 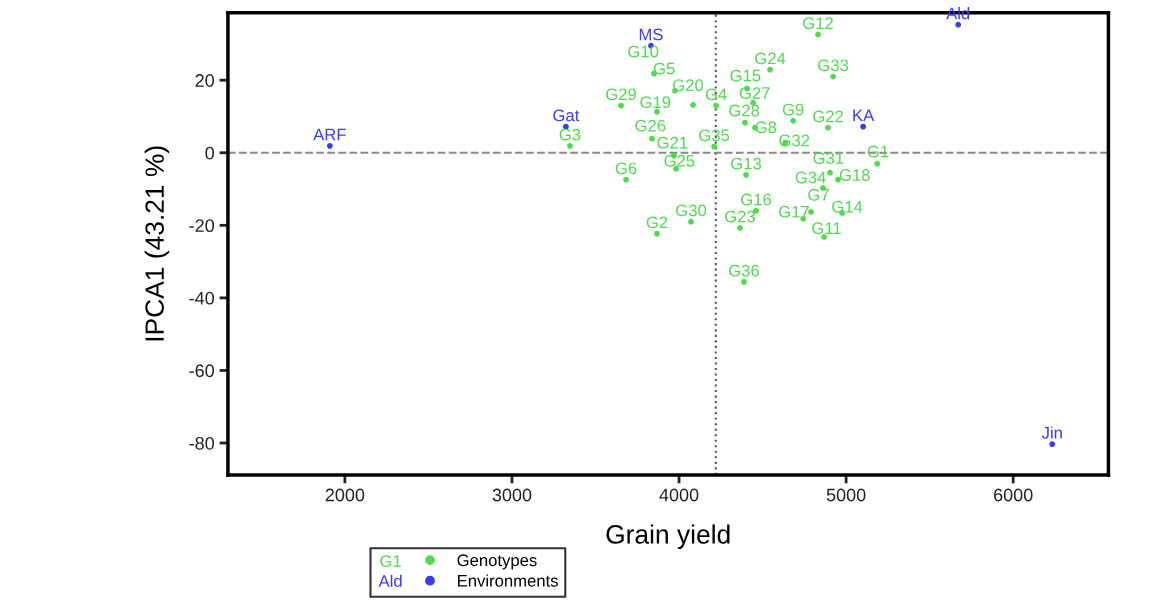 What do you see at coordinates (679, 160) in the screenshot?
I see `data-label: G25` at bounding box center [679, 160].